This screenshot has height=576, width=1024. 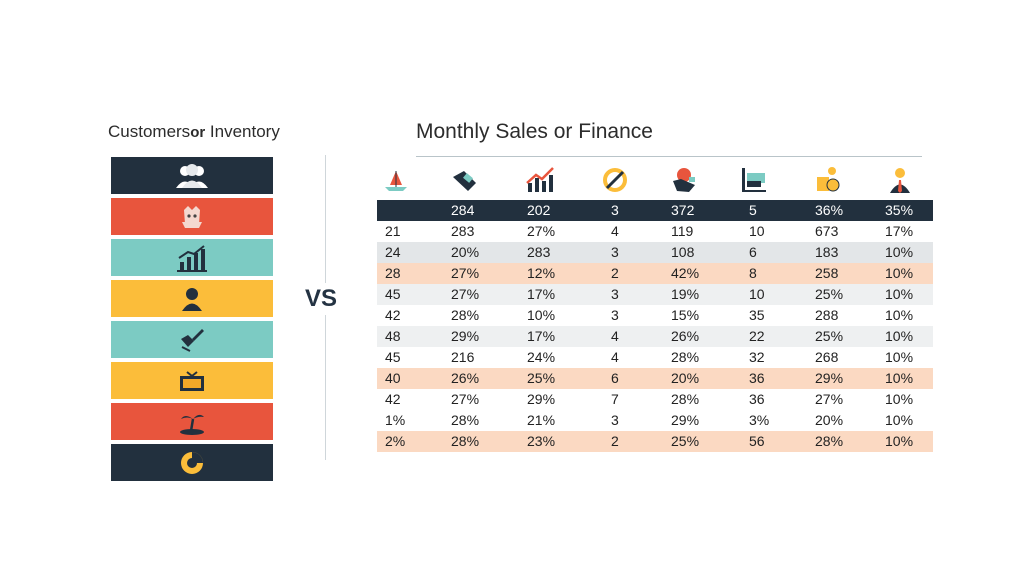 I want to click on pie-gauge-icon, so click(x=192, y=462).